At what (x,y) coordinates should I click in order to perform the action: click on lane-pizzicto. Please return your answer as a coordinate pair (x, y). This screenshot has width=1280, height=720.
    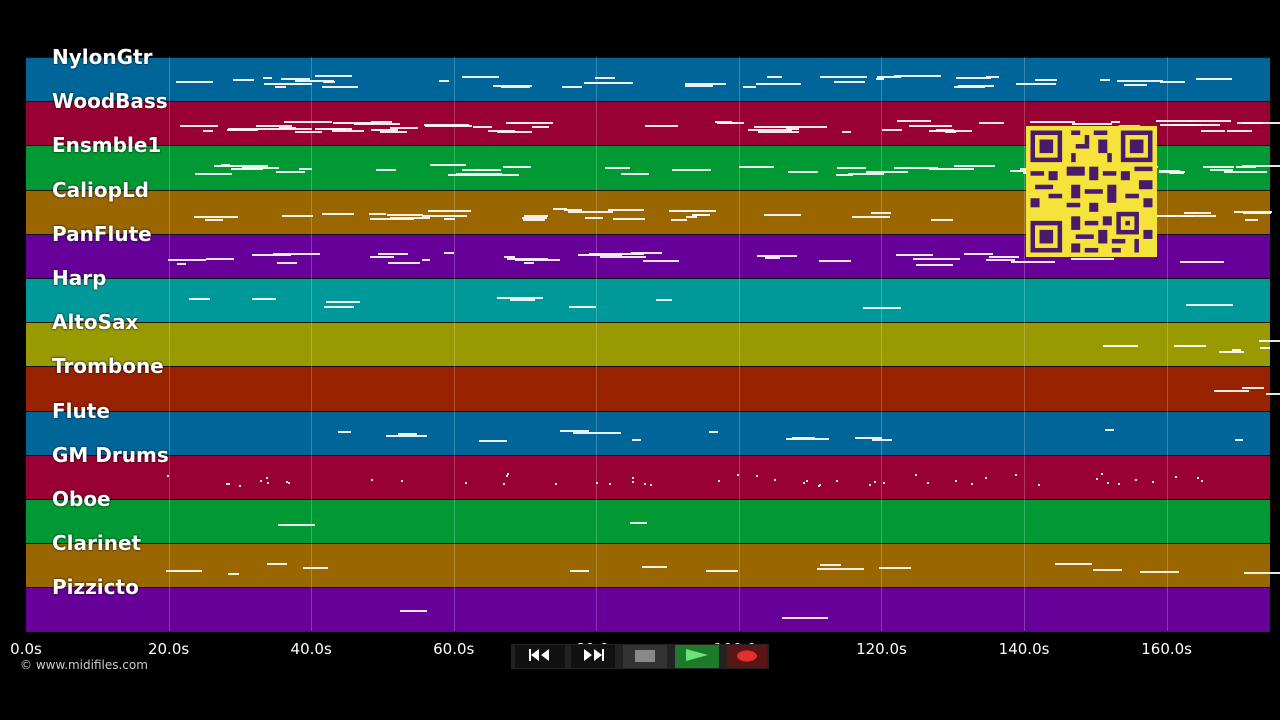
    Looking at the image, I should click on (648, 609).